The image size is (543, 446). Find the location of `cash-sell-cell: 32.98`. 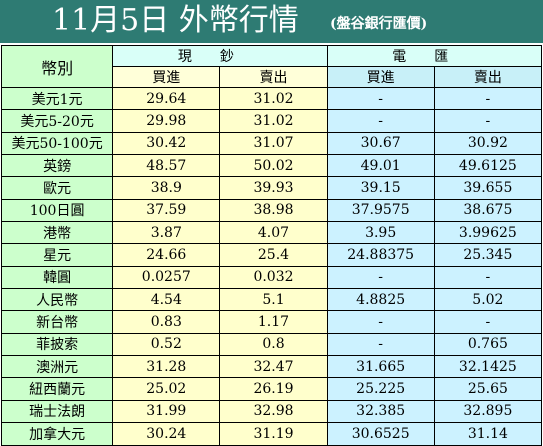

cash-sell-cell: 32.98 is located at coordinates (273, 411).